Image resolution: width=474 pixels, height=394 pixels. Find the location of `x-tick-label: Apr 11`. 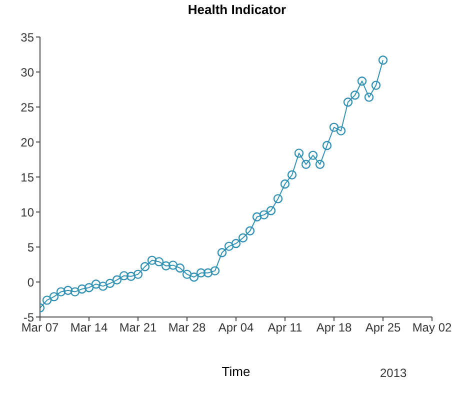

x-tick-label: Apr 11 is located at coordinates (285, 327).